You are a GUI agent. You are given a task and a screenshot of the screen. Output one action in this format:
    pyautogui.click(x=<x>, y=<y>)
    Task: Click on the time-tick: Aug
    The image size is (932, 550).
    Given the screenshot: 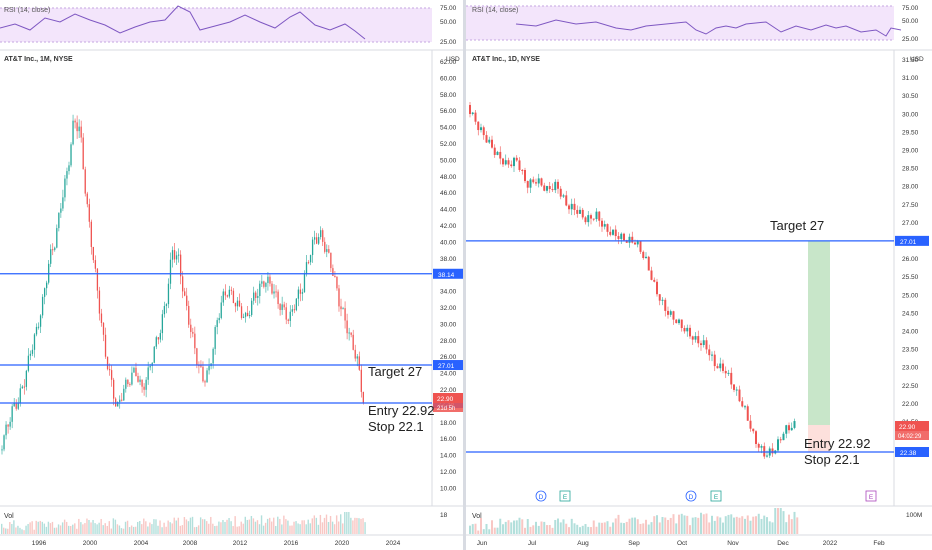 What is the action you would take?
    pyautogui.click(x=583, y=543)
    